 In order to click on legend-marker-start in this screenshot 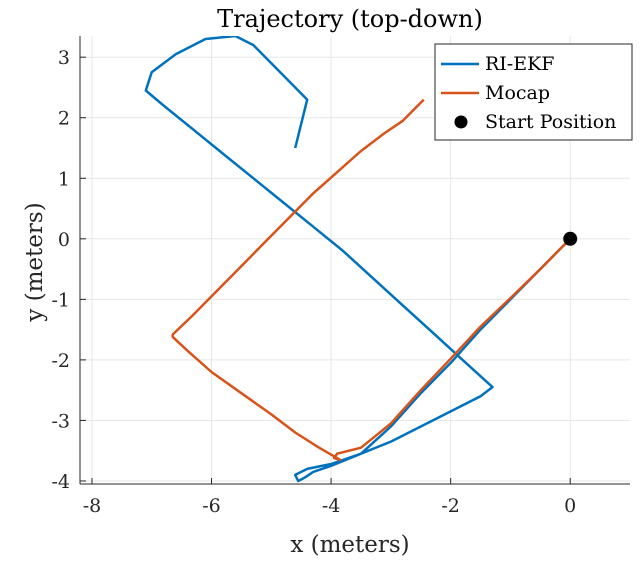, I will do `click(461, 122)`.